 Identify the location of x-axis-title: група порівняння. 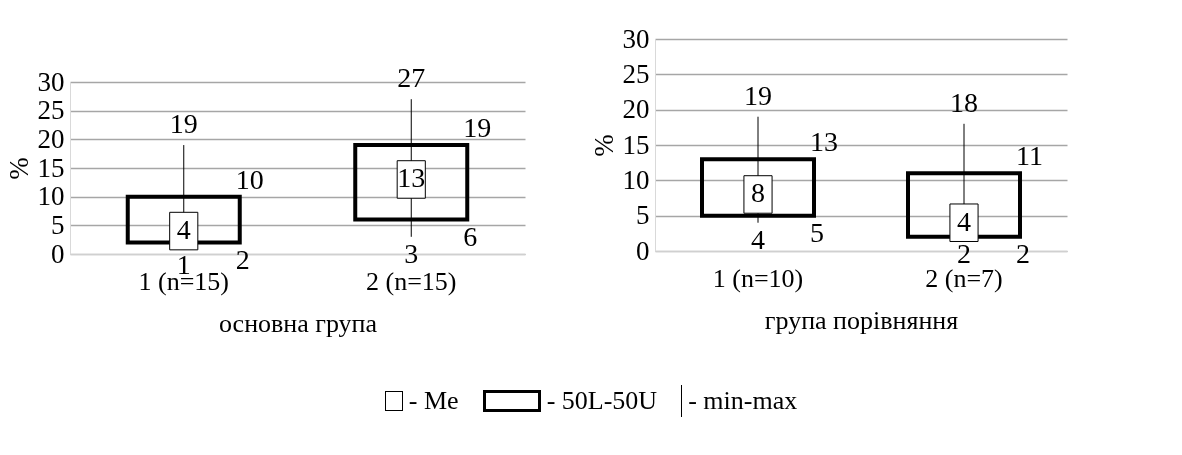
(861, 320).